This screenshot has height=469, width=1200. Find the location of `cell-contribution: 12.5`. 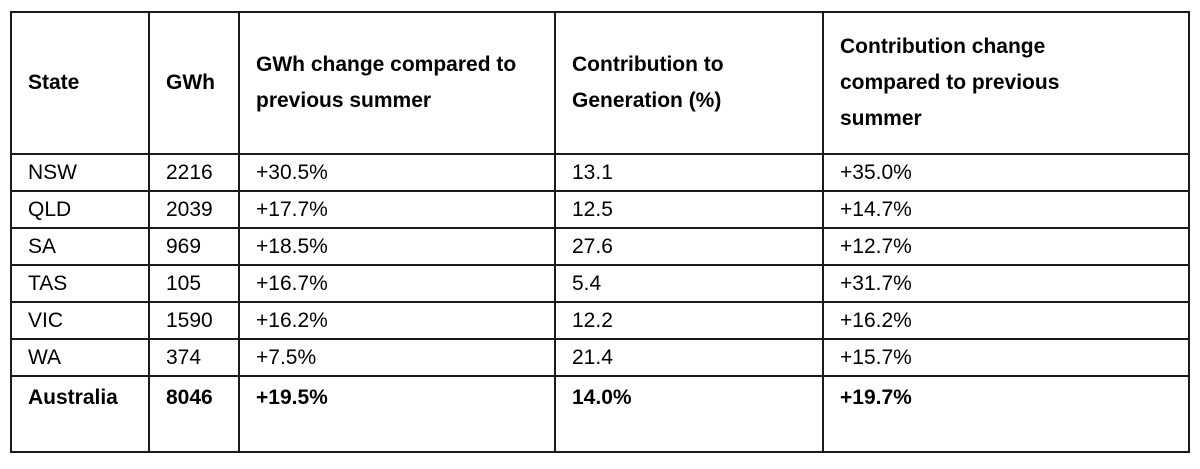

cell-contribution: 12.5 is located at coordinates (689, 209).